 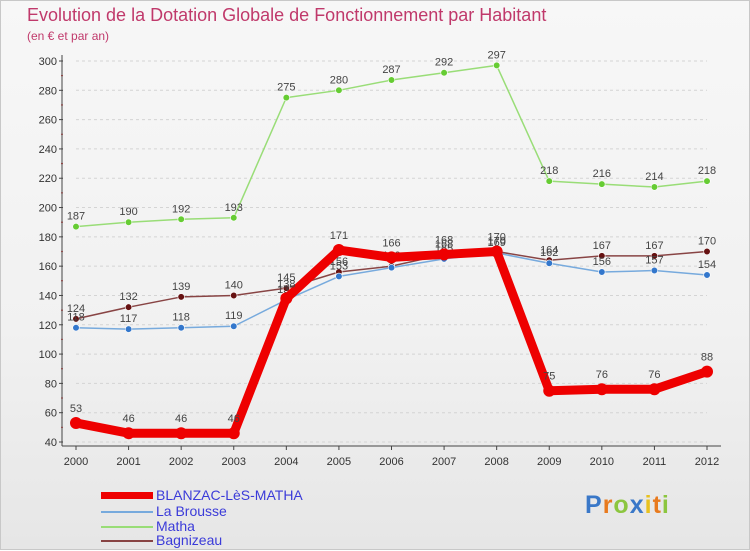 What do you see at coordinates (48, 267) in the screenshot?
I see `y-tick-label: 160` at bounding box center [48, 267].